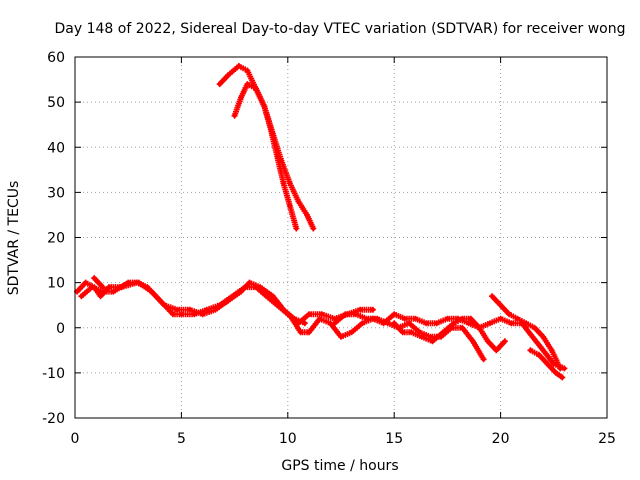 This screenshot has height=480, width=640. What do you see at coordinates (501, 439) in the screenshot?
I see `x-tick-label: 20` at bounding box center [501, 439].